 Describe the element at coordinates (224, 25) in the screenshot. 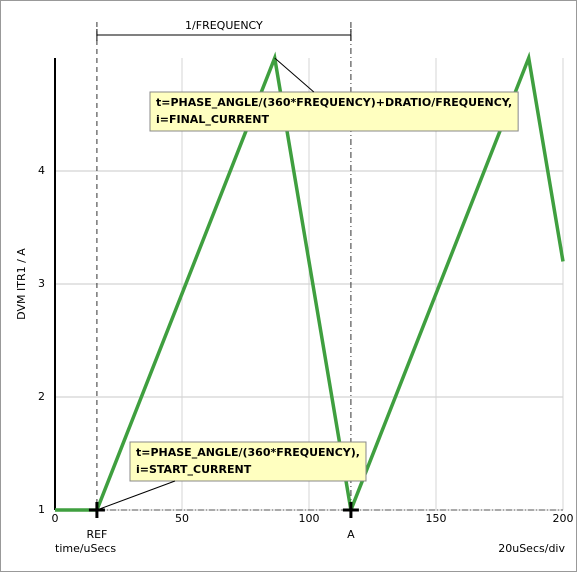

I see `dimension-label: 1/FREQUENCY` at that location.